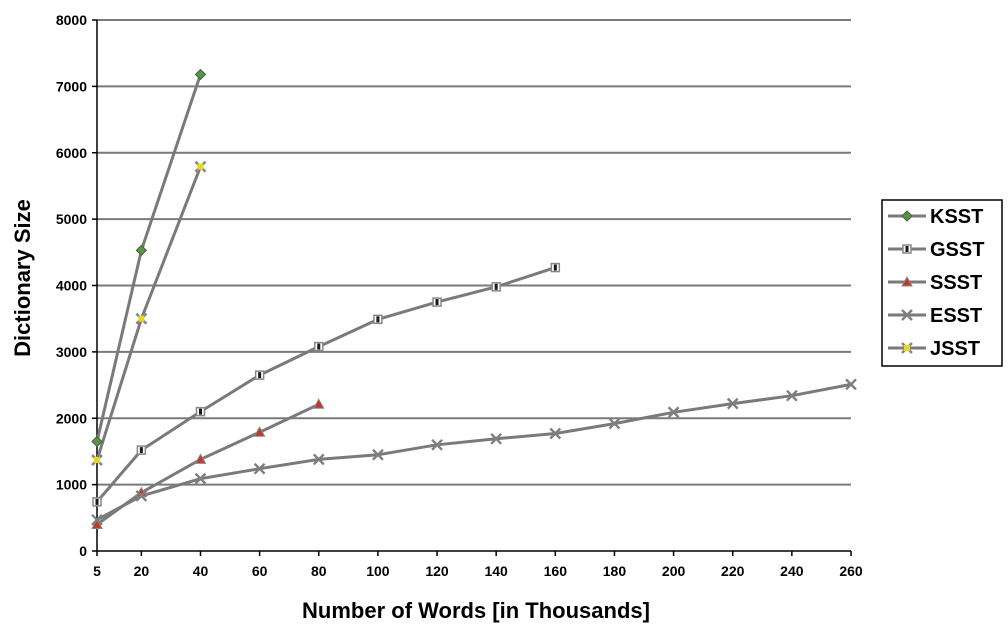 Image resolution: width=1008 pixels, height=628 pixels. I want to click on legend-item-jsst: JSST, so click(934, 349).